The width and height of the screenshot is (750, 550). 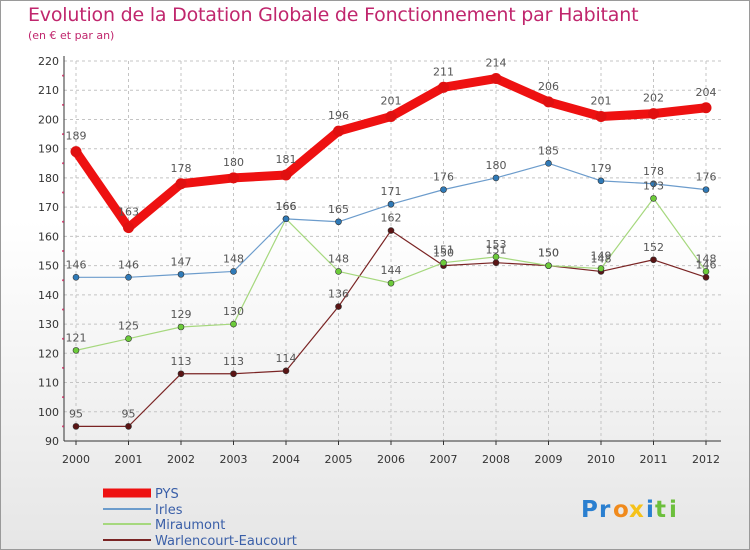 I want to click on y-tick-label: 200, so click(x=48, y=119).